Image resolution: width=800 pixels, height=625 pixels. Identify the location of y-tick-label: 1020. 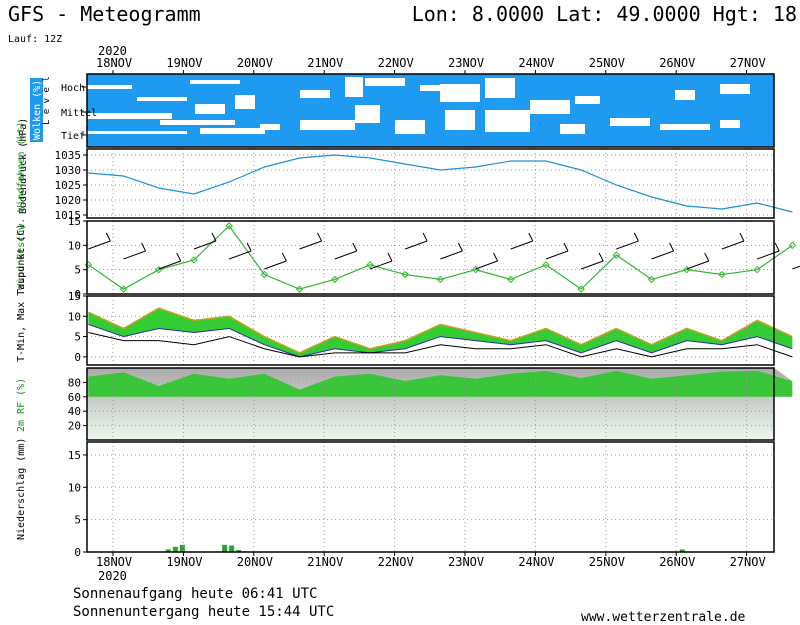
(68, 200).